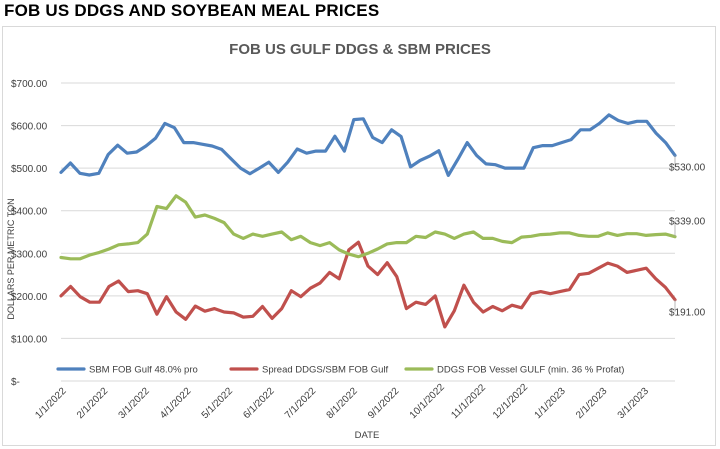 The width and height of the screenshot is (720, 449). I want to click on series-end-label: $339.00, so click(687, 222).